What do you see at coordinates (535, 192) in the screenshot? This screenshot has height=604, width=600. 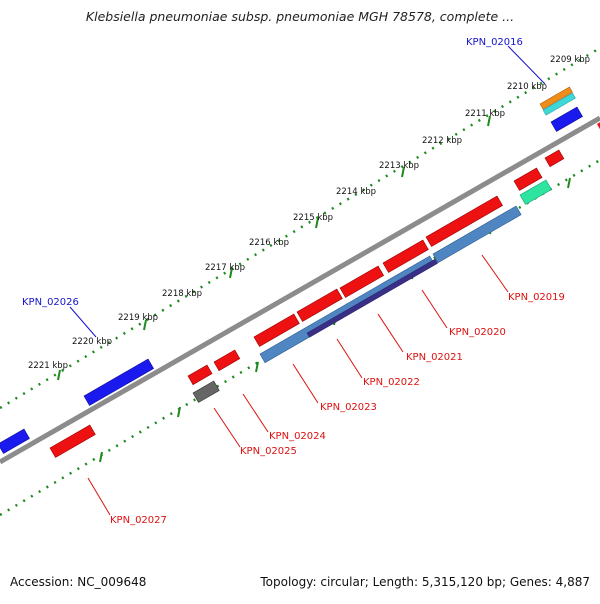 I see `gene-feature-green` at bounding box center [535, 192].